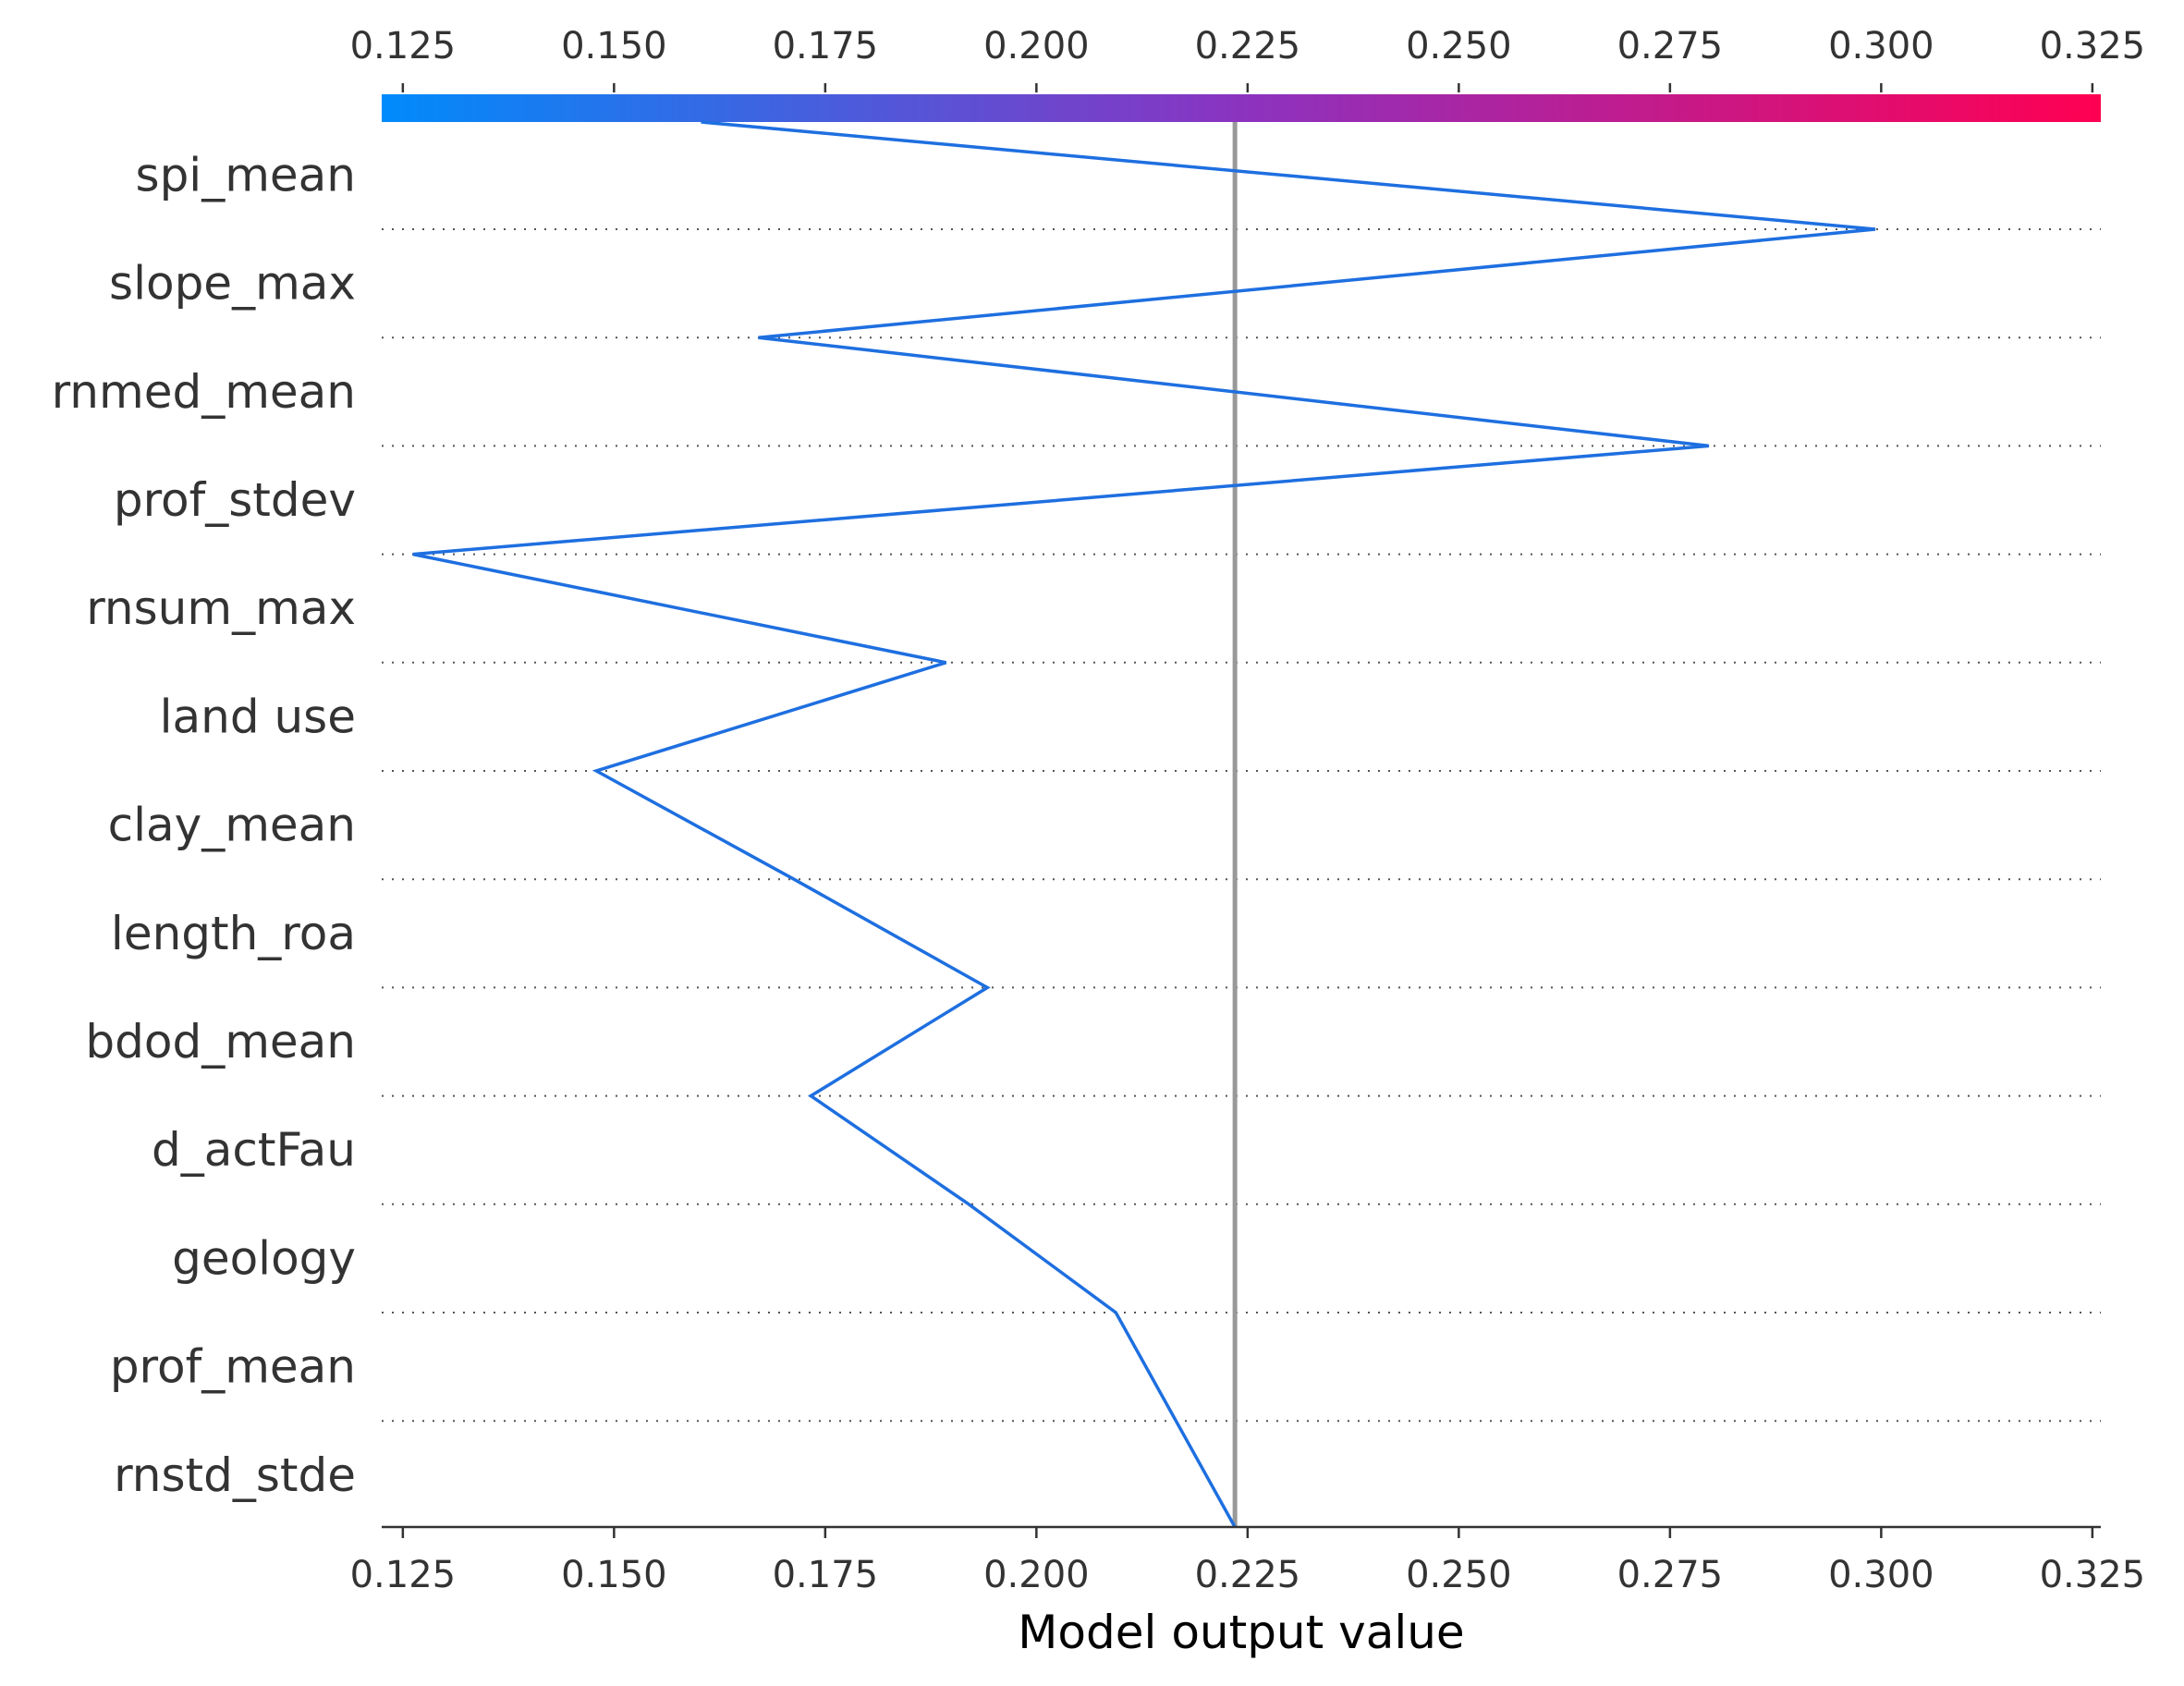 This screenshot has height=1686, width=2184. What do you see at coordinates (221, 608) in the screenshot?
I see `feature-label: rnsum_max` at bounding box center [221, 608].